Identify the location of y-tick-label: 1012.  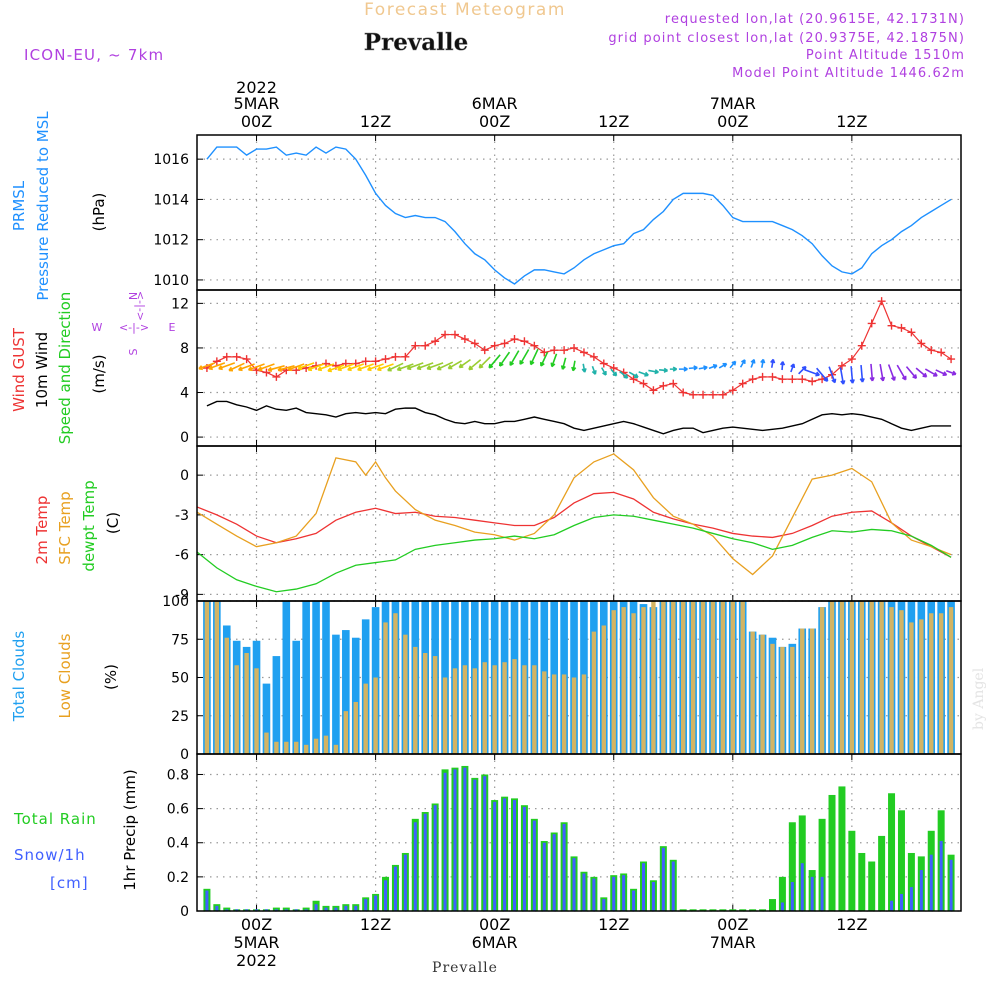
(171, 241).